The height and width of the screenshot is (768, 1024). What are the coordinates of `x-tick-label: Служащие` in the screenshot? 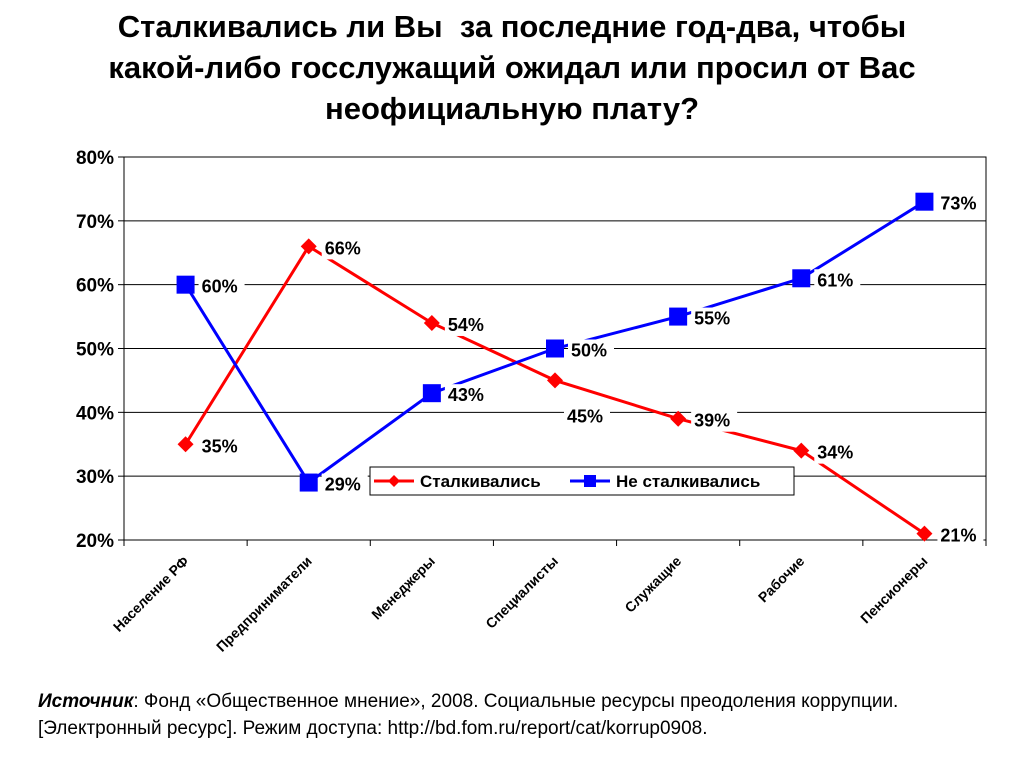 It's located at (652, 584).